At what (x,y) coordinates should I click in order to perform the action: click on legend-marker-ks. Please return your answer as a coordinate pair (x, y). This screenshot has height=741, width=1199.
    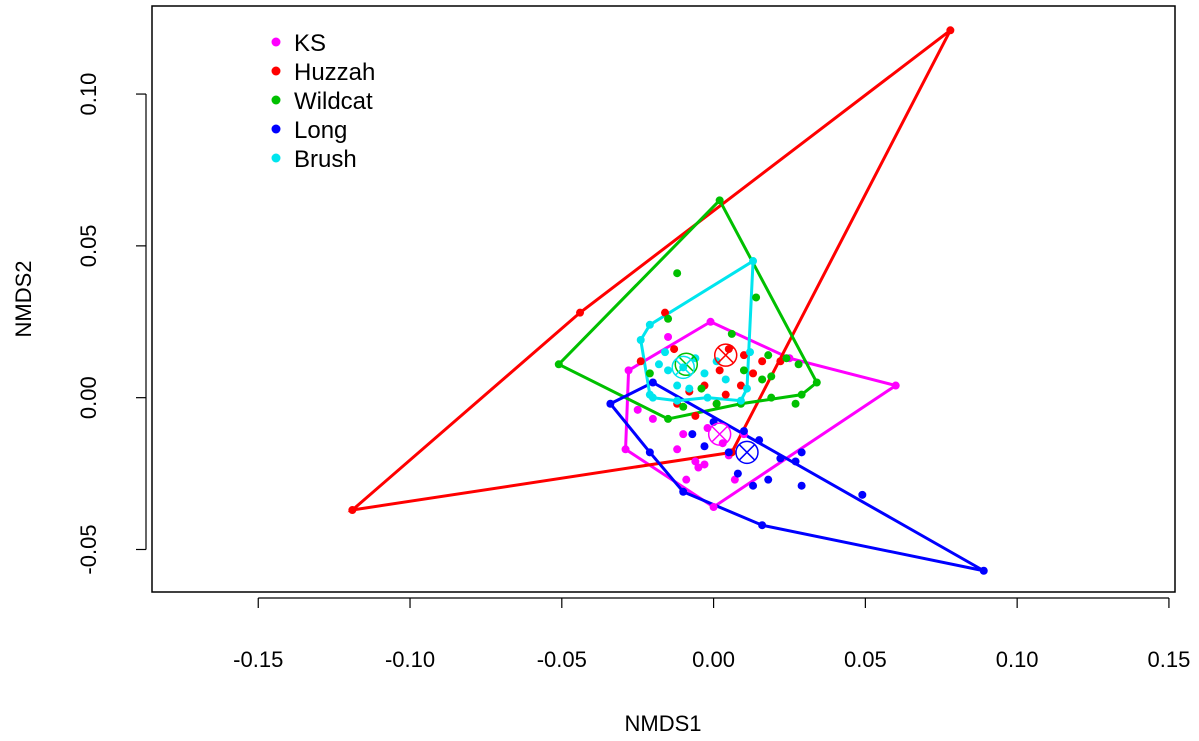
    Looking at the image, I should click on (276, 42).